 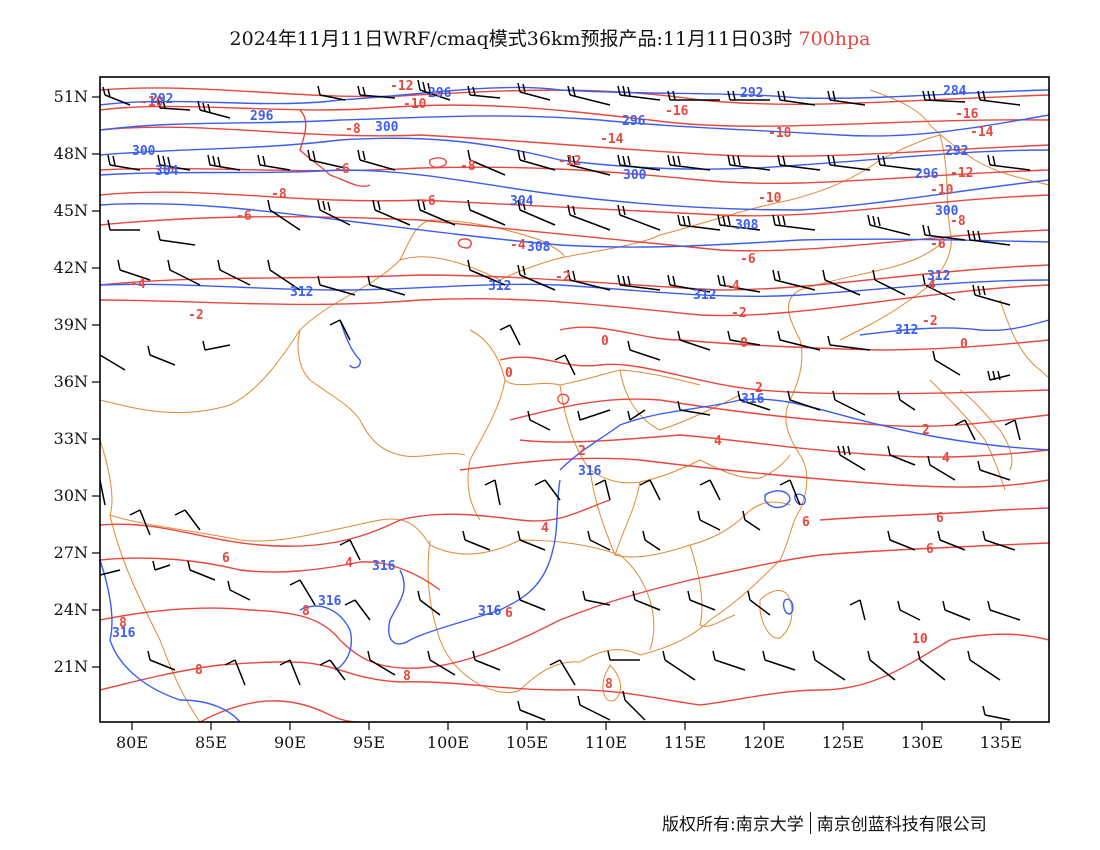 I want to click on lon-label: 110E, so click(x=606, y=742).